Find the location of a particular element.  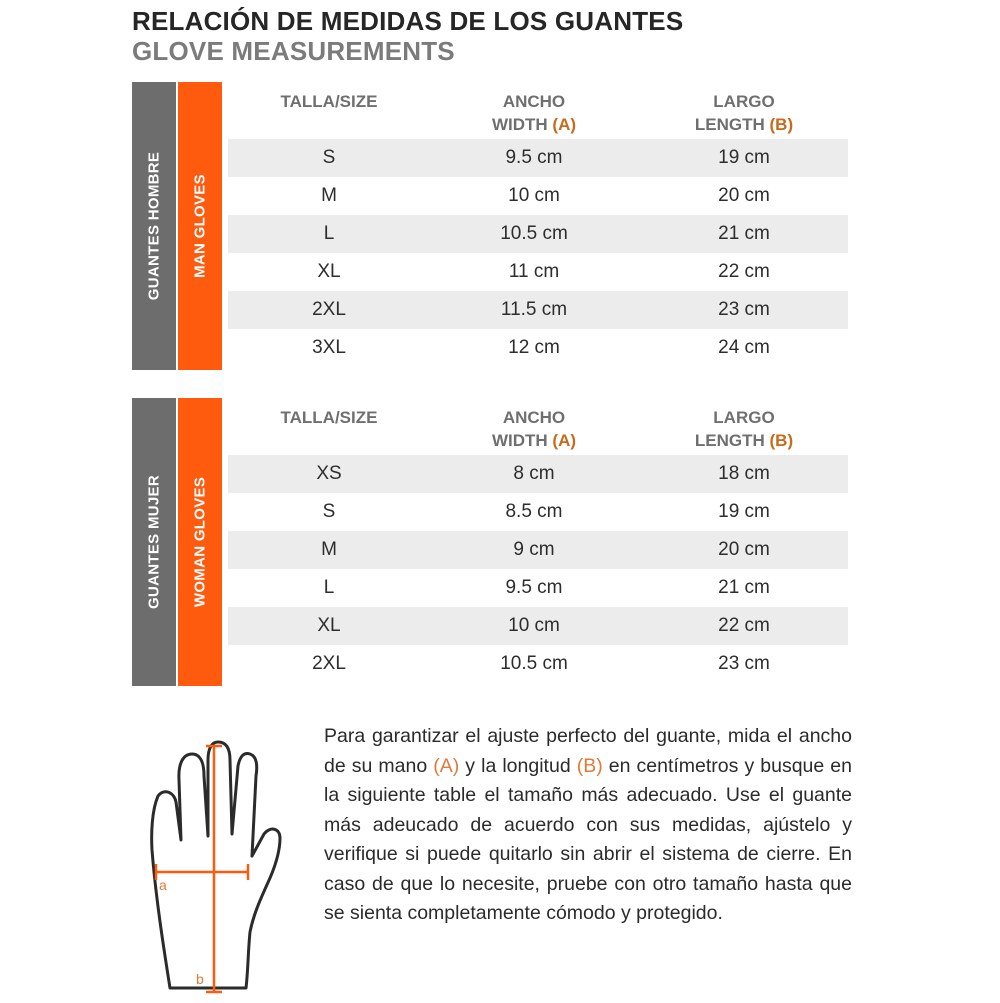

table-row: S 8.5 cm 19 cm is located at coordinates (538, 512).